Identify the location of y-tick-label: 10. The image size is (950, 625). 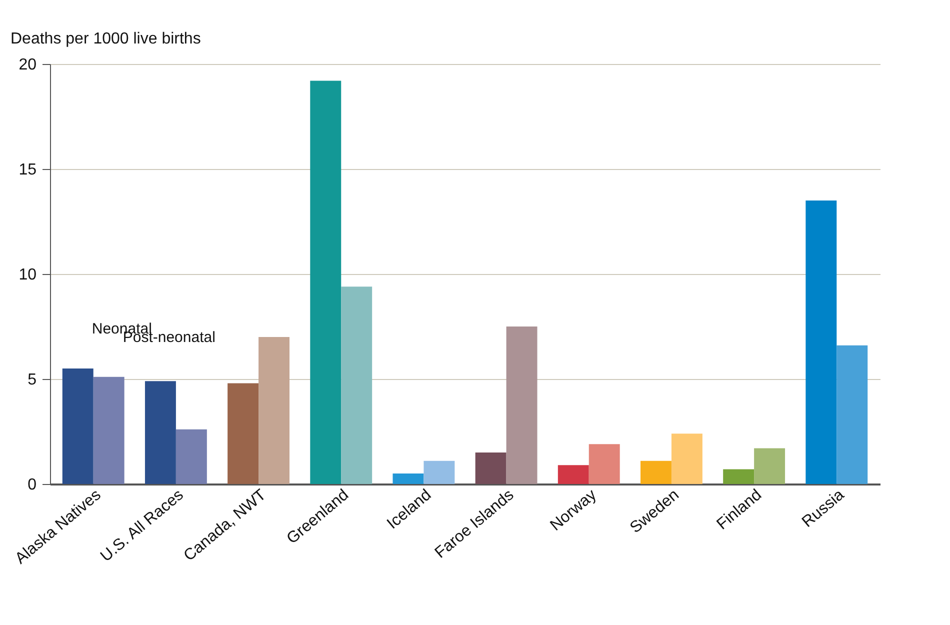
(27, 275).